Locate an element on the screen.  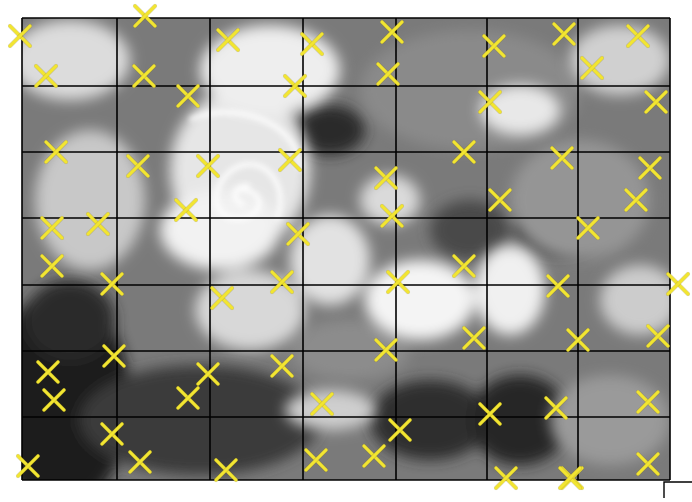
cloud-east-central is located at coordinates (510, 290).